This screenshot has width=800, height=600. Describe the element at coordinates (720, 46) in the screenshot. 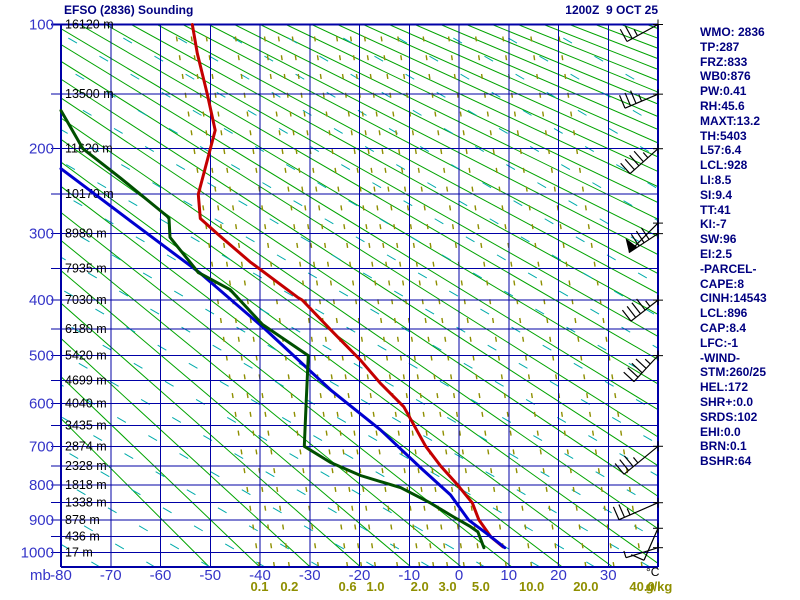

I see `stat-line: TP:287` at that location.